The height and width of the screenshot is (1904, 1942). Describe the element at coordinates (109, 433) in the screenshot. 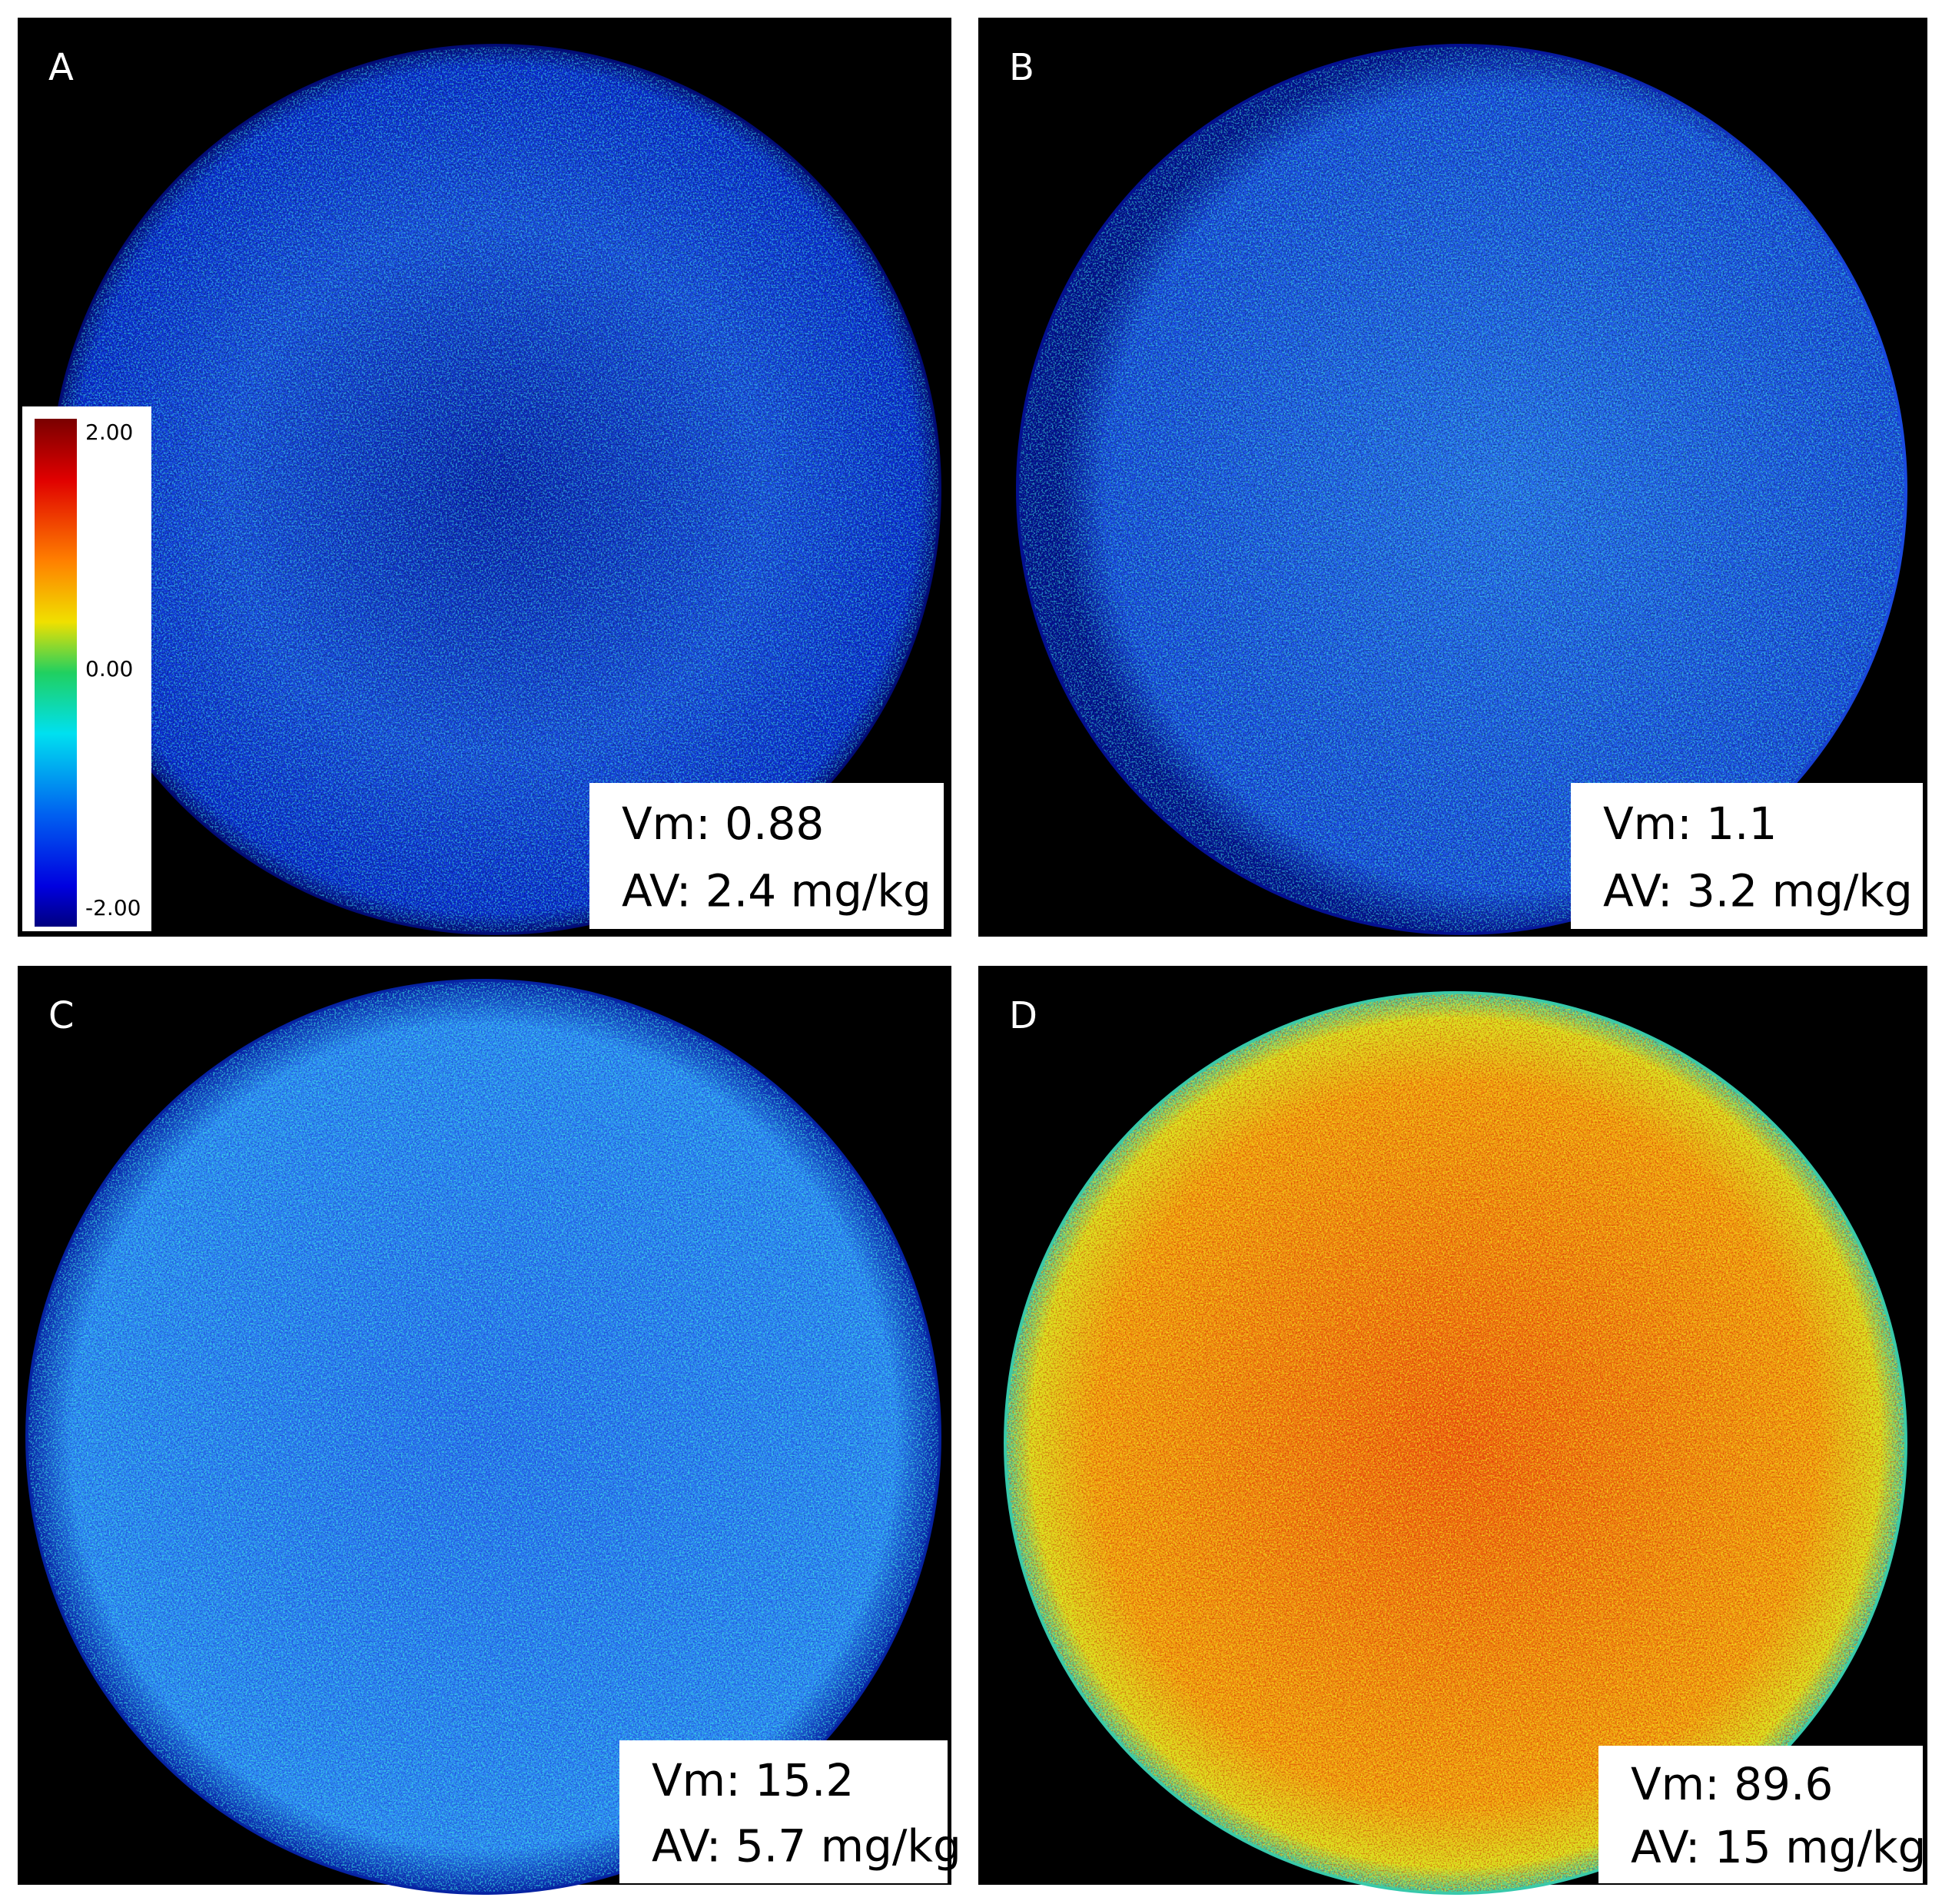

I see `colorbar-tick-label: 2.00` at that location.